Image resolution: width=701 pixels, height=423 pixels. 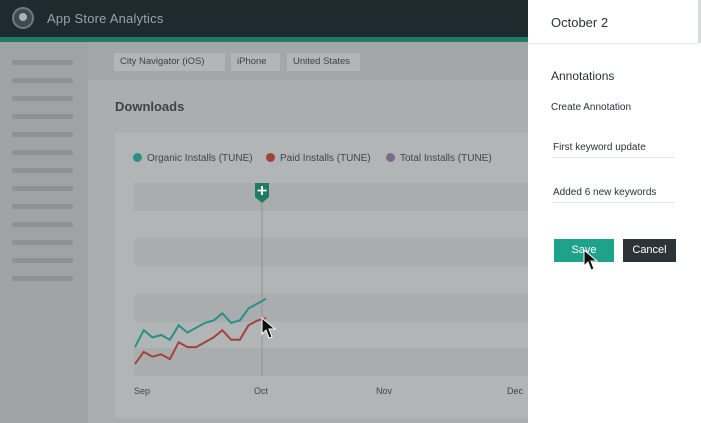 What do you see at coordinates (446, 158) in the screenshot?
I see `legend-label: Total Installs (TUNE)` at bounding box center [446, 158].